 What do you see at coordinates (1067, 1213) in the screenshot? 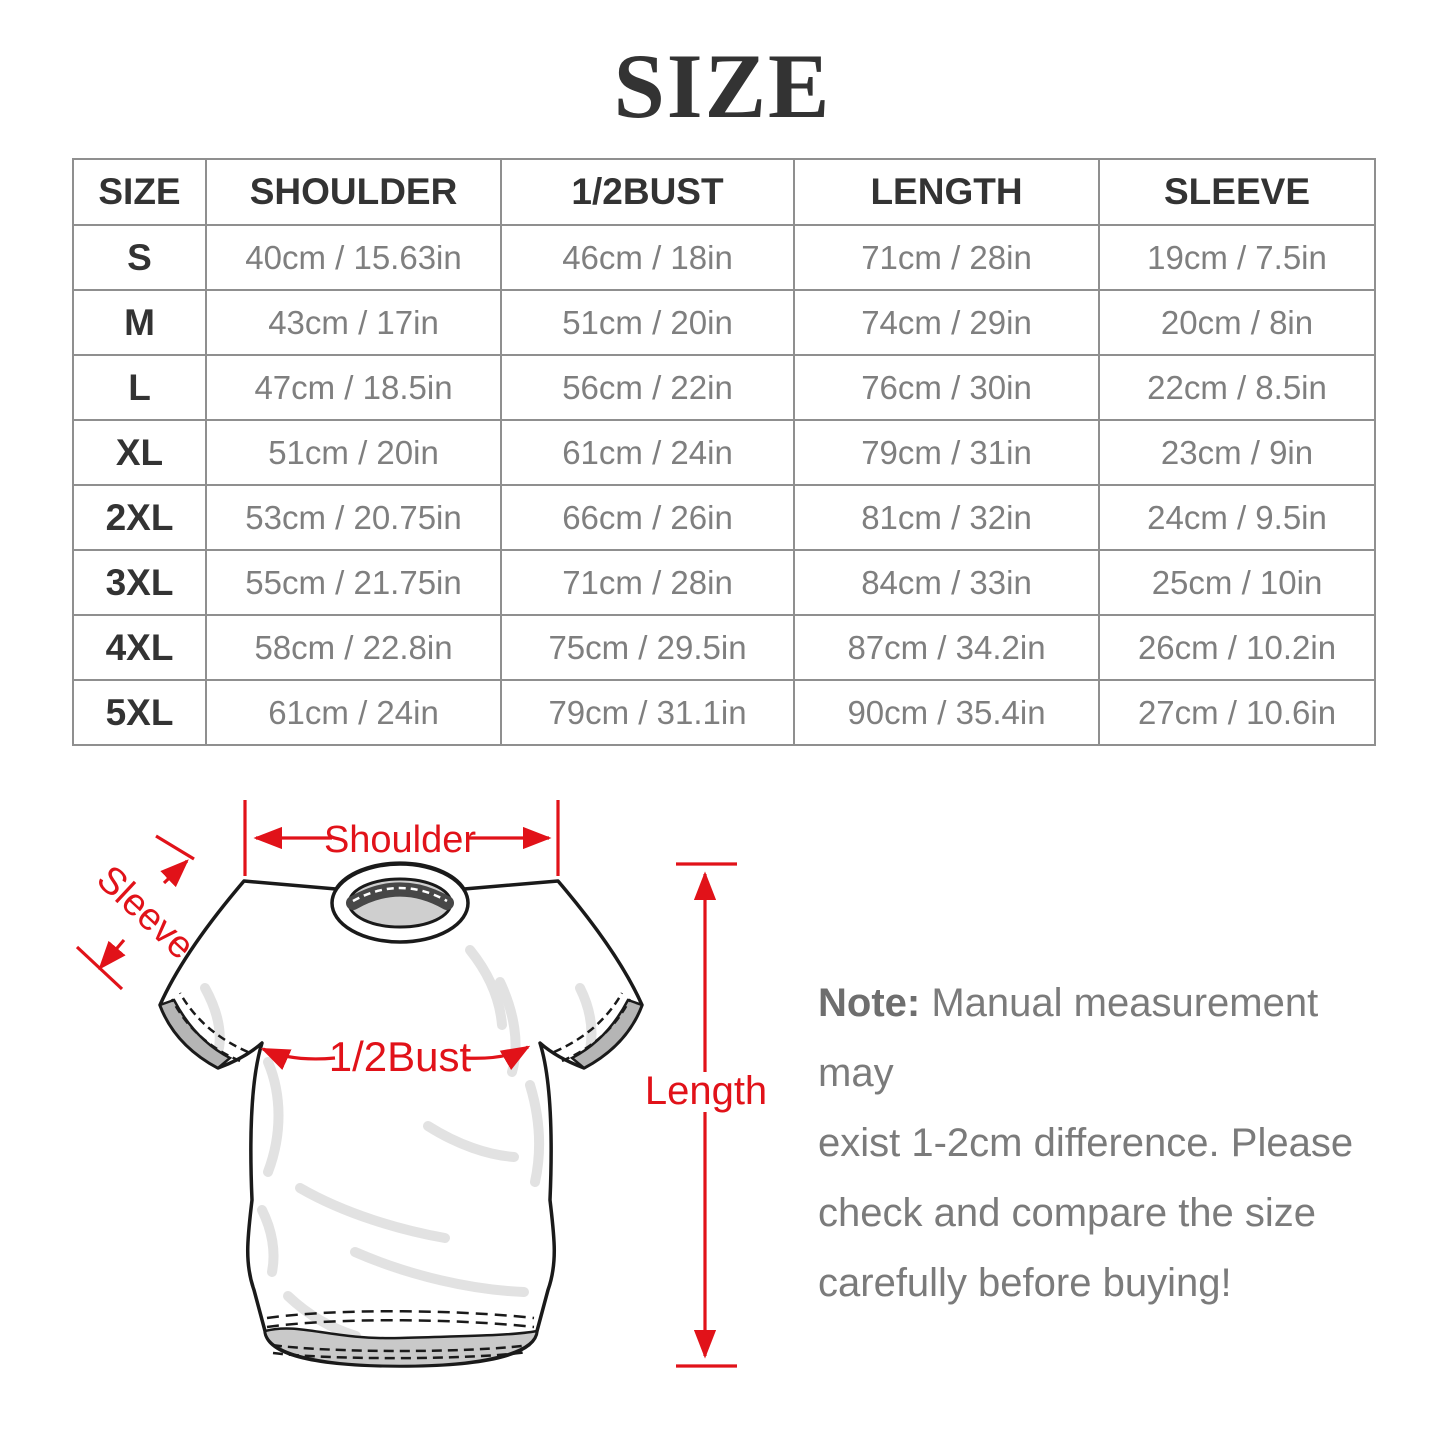
I see `note-line: check and compare the size` at bounding box center [1067, 1213].